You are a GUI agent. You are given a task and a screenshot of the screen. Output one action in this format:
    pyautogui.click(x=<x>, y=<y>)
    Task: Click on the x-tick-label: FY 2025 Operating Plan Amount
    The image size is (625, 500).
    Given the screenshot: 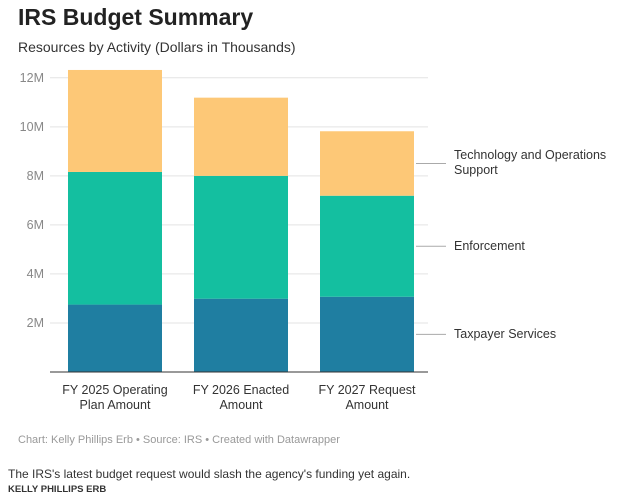 What is the action you would take?
    pyautogui.click(x=115, y=397)
    